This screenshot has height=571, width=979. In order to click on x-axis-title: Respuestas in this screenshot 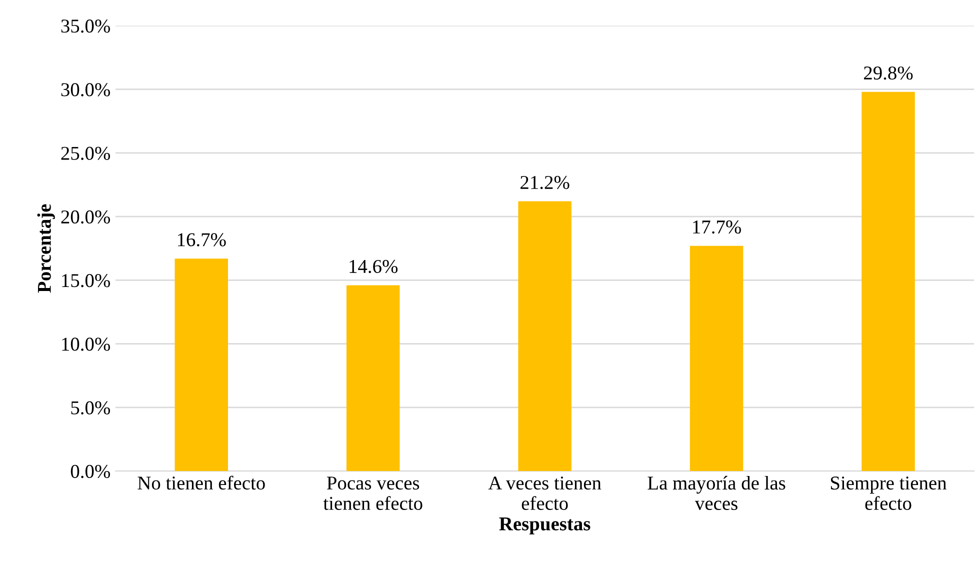, I will do `click(544, 526)`.